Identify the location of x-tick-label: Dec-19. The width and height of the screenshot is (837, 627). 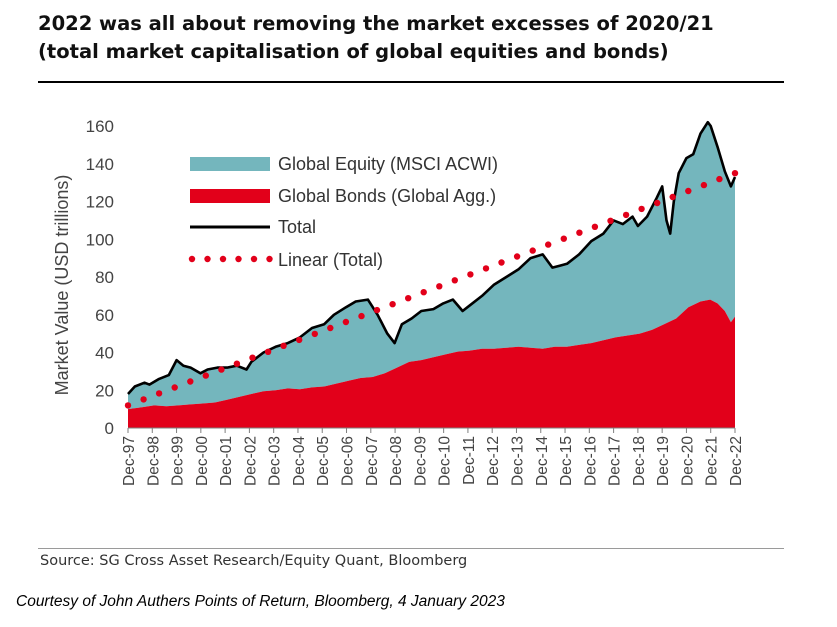
(663, 461).